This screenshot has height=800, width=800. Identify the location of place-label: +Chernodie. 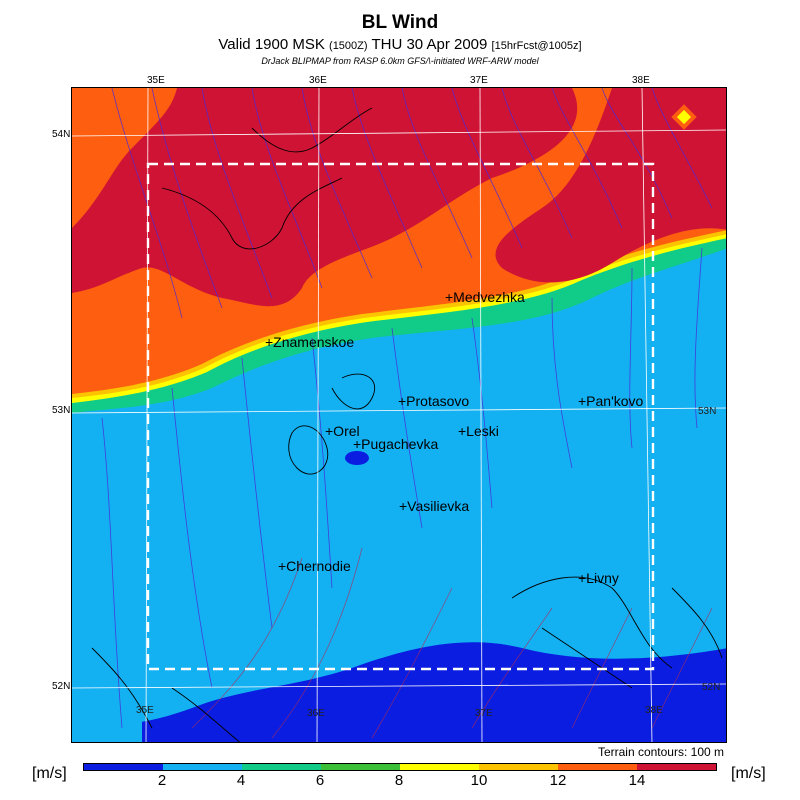
(314, 566).